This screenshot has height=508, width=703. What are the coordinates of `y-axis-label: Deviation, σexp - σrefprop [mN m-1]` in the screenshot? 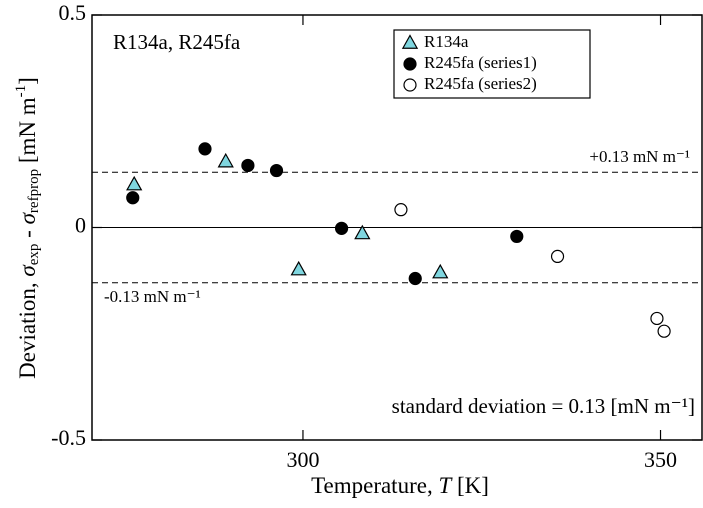 It's located at (27, 228).